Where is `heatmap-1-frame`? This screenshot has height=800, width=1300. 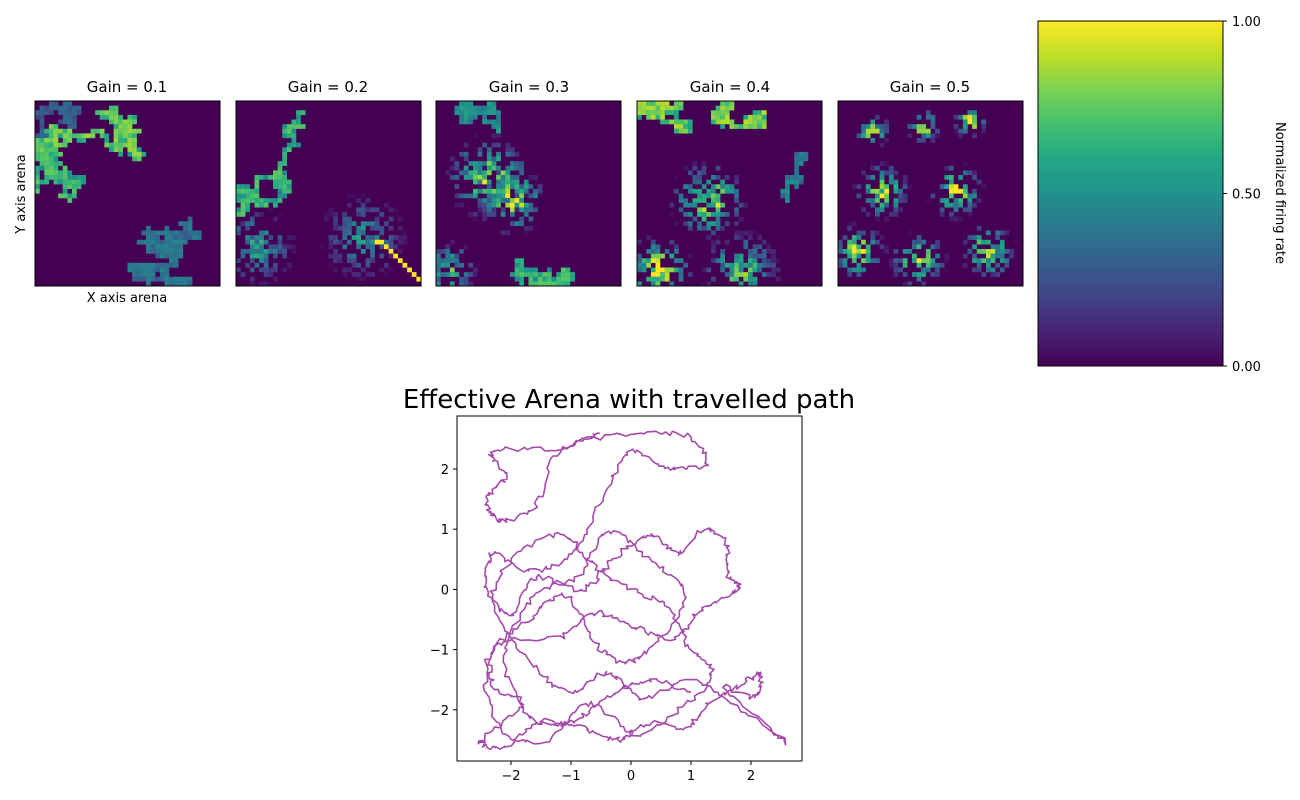 heatmap-1-frame is located at coordinates (127, 193).